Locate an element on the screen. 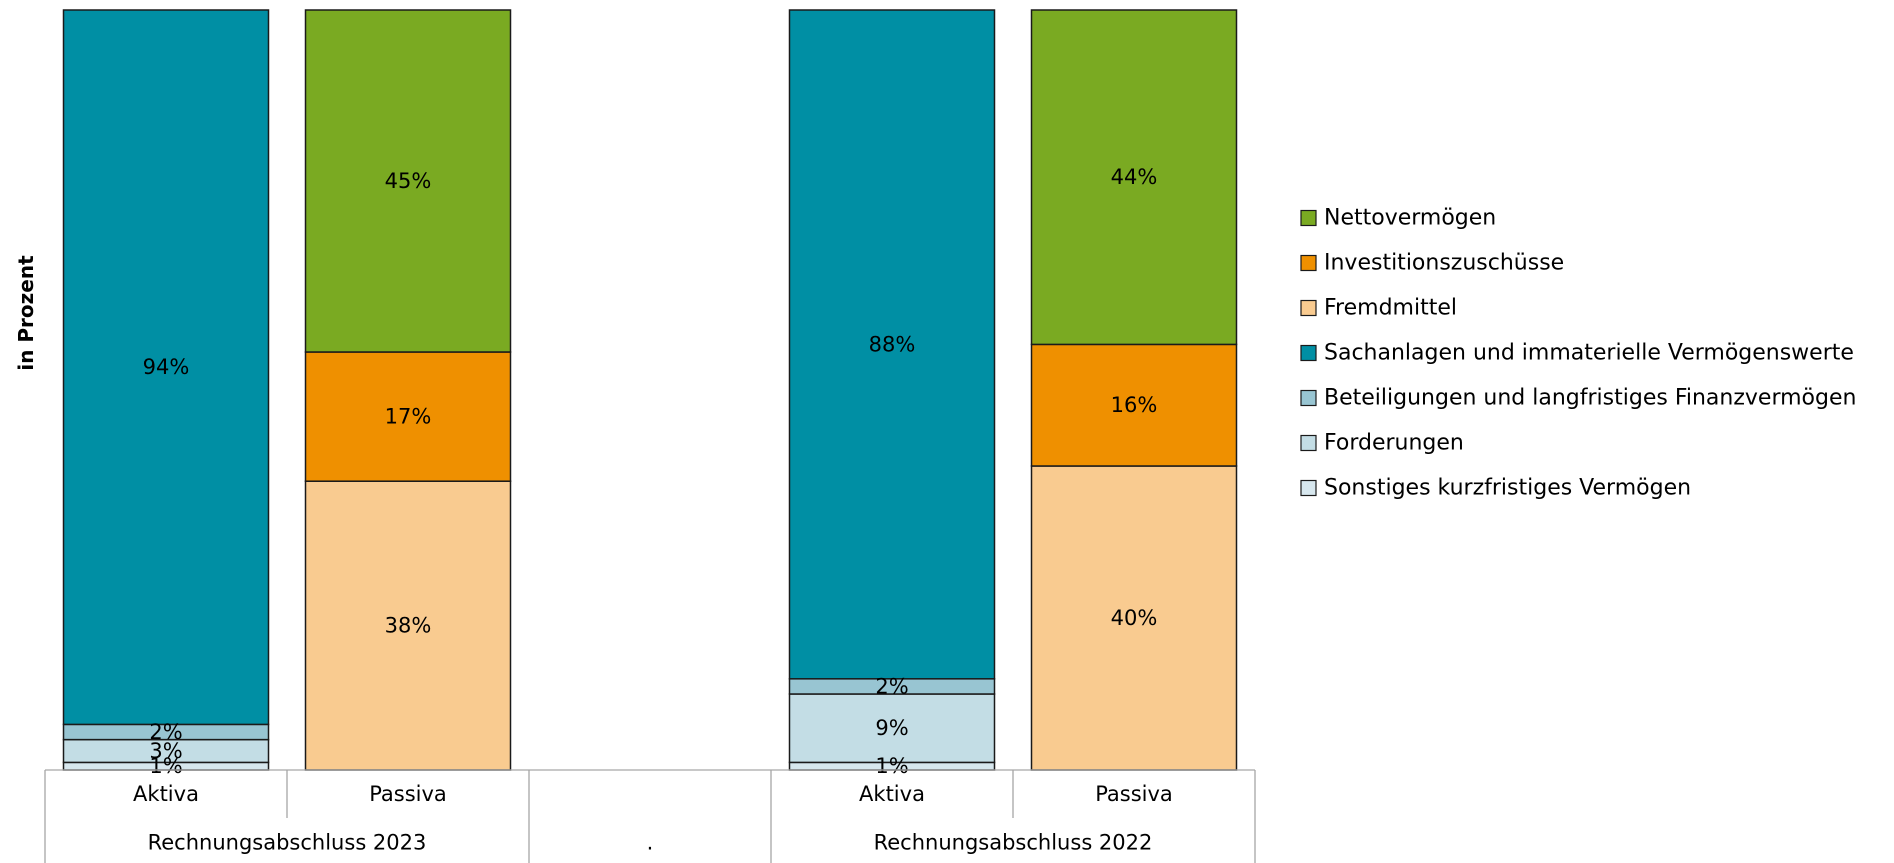 This screenshot has width=1894, height=863. group-label-rechnungsabschluss-2022: Rechnungsabschluss 2022 is located at coordinates (1013, 843).